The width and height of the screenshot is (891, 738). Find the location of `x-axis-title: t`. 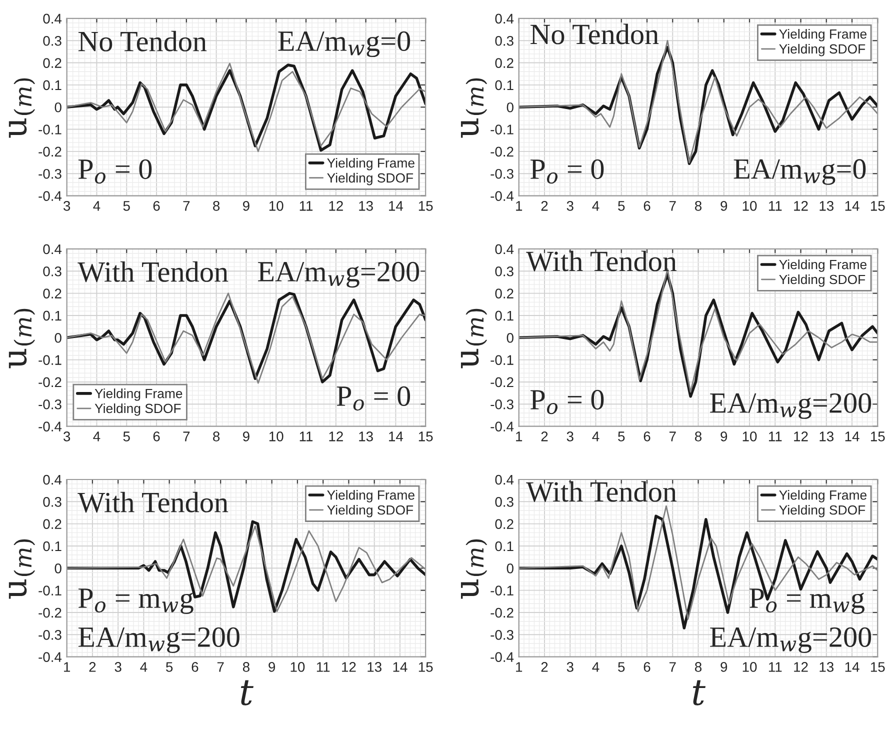

x-axis-title: t is located at coordinates (699, 693).